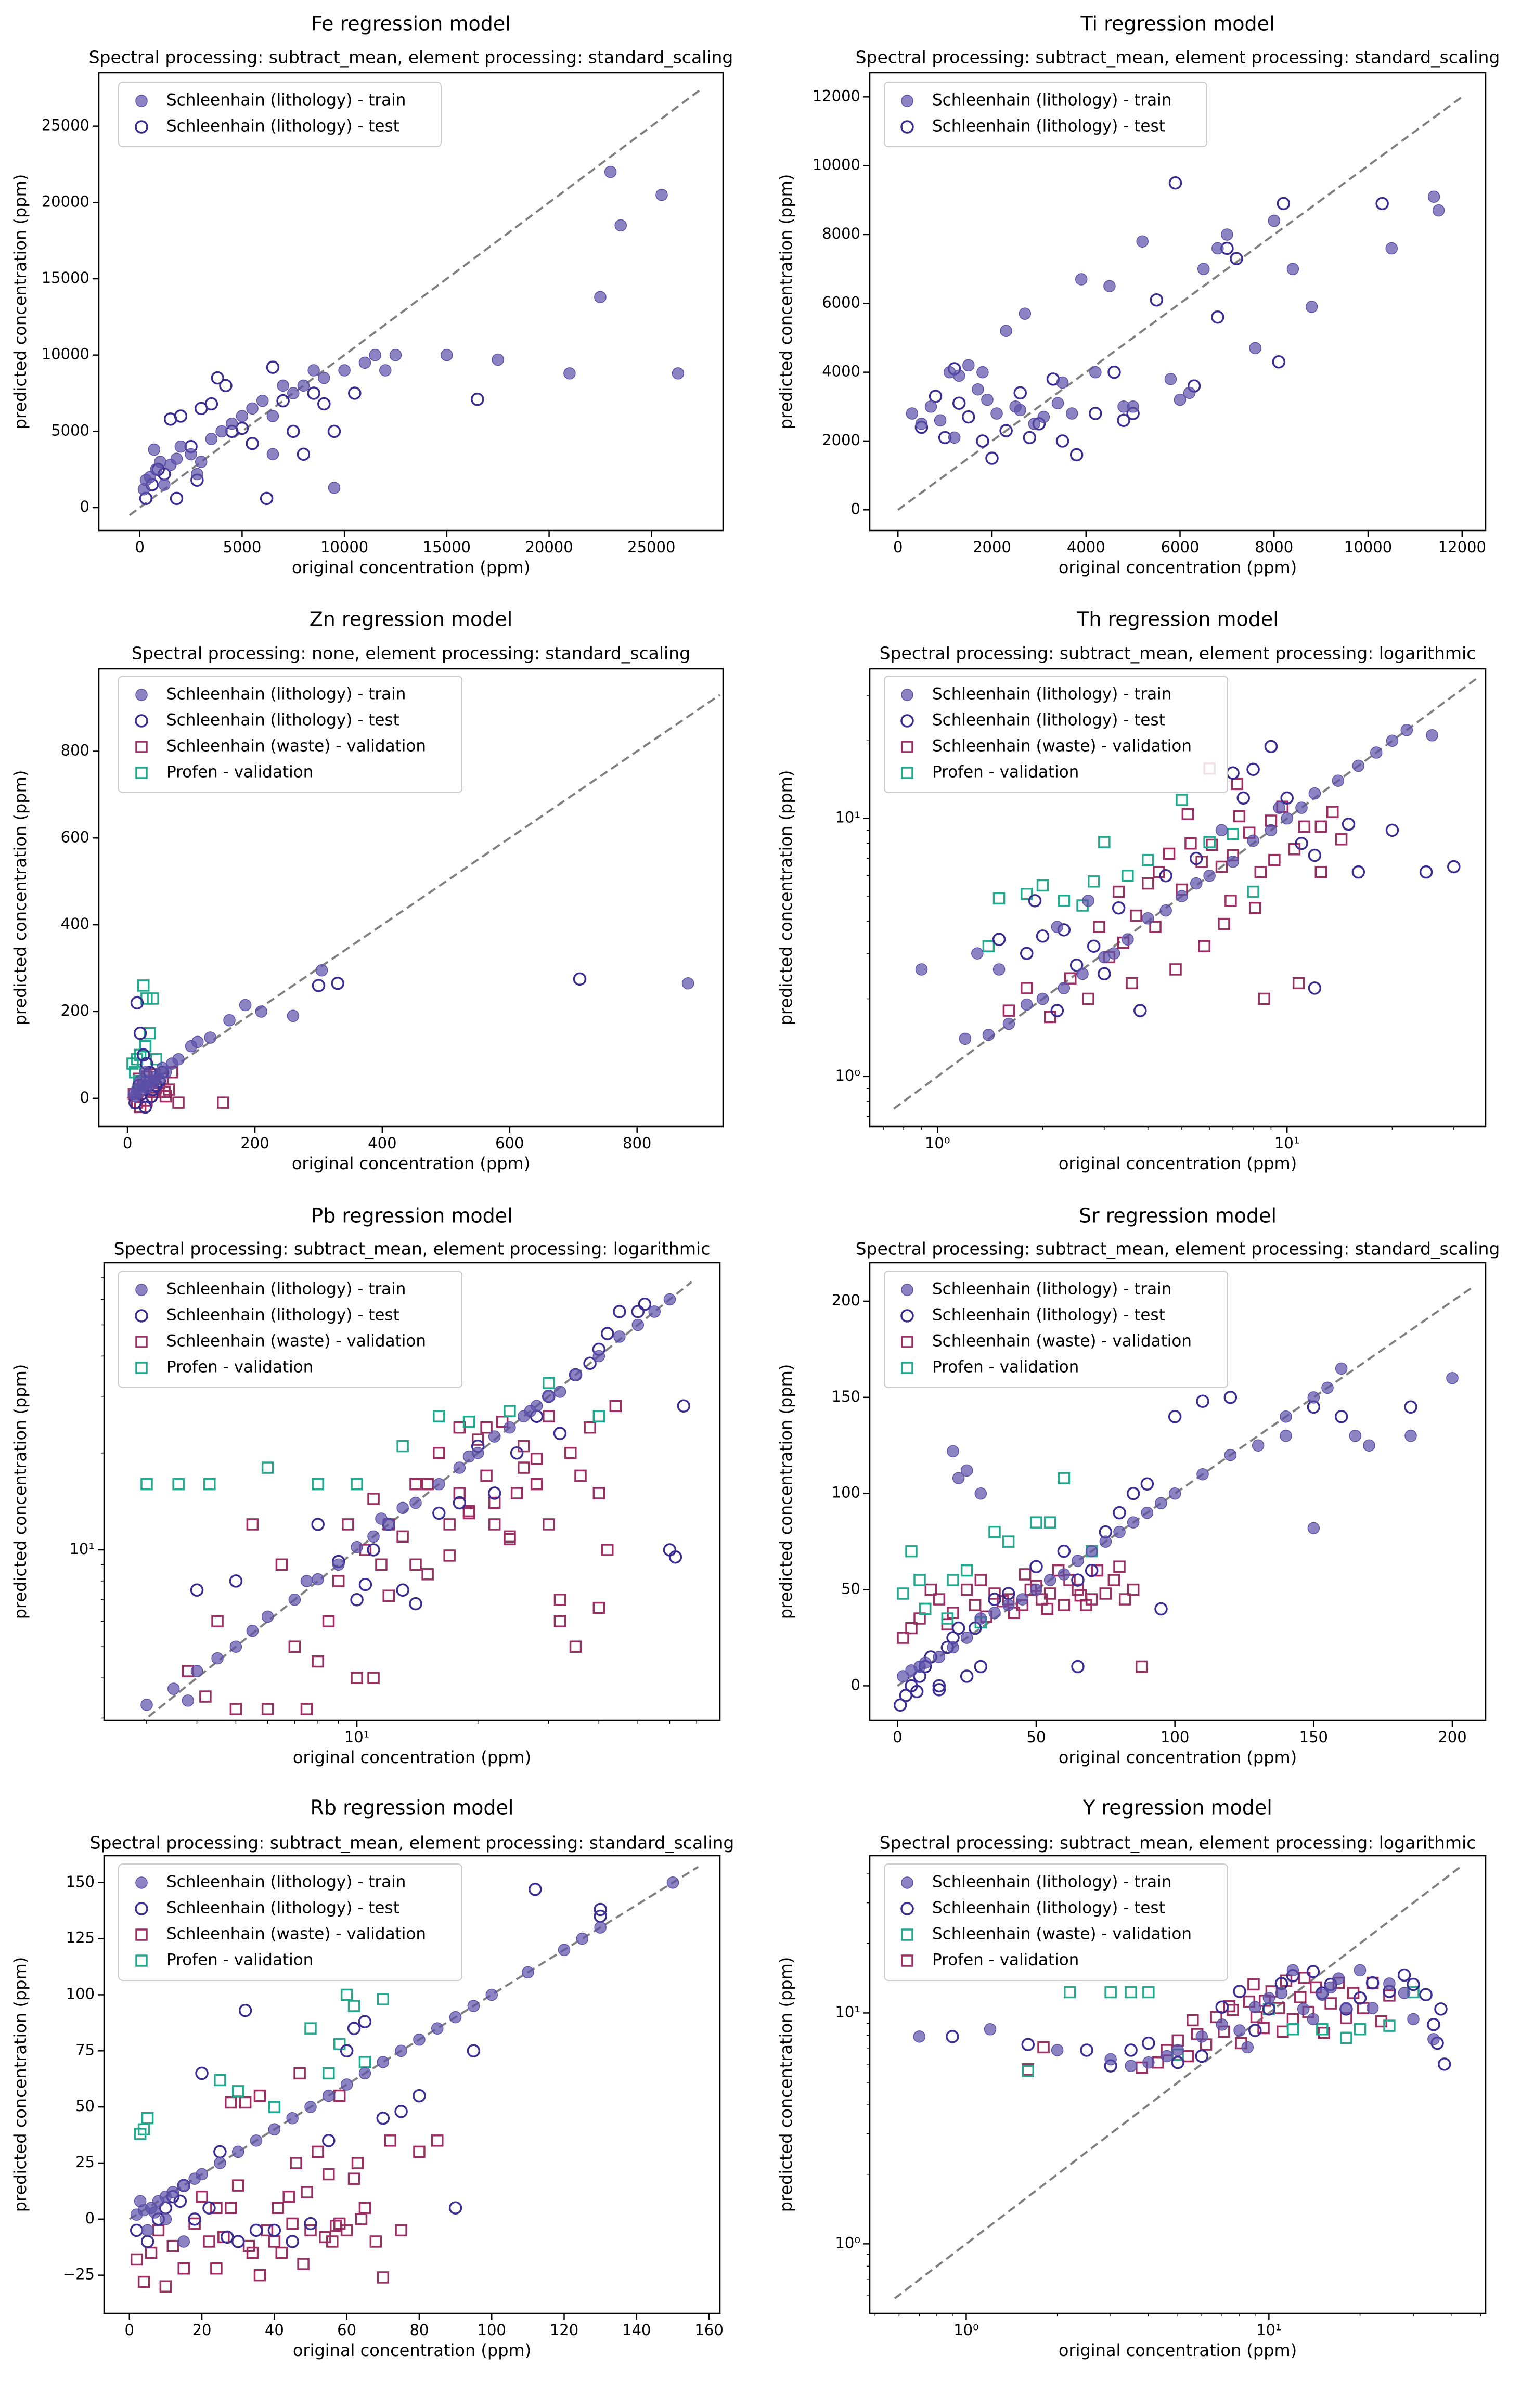 Image resolution: width=1521 pixels, height=2408 pixels. What do you see at coordinates (239, 1960) in the screenshot?
I see `rb-legend-label: Profen - validation` at bounding box center [239, 1960].